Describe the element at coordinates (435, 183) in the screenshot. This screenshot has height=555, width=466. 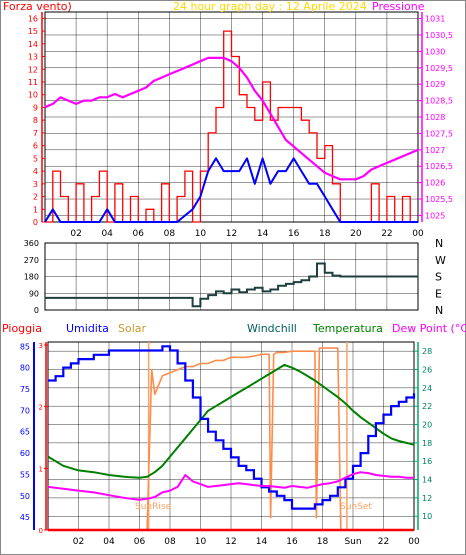
I see `y-right-tick-label: 1026` at that location.